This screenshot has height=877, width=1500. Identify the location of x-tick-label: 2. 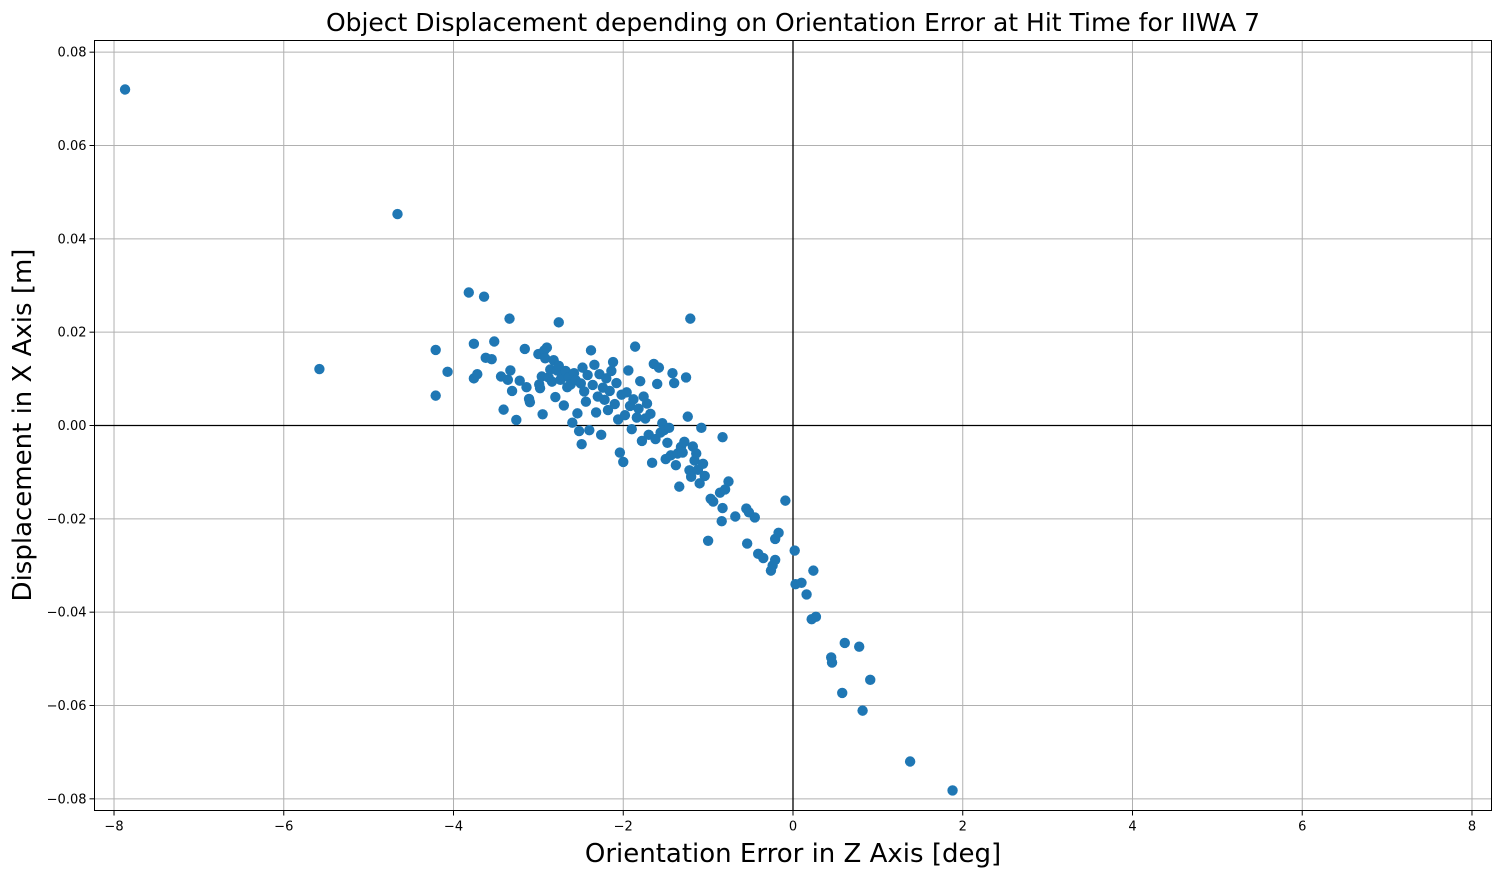
(963, 827).